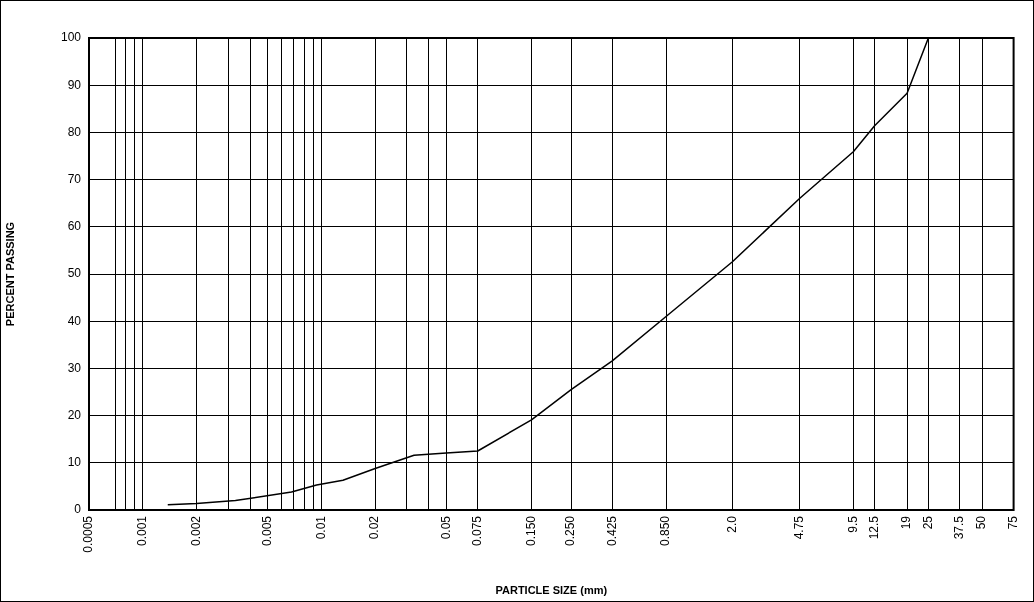 The image size is (1034, 602). Describe the element at coordinates (374, 527) in the screenshot. I see `x-tick-label: 0.02` at that location.